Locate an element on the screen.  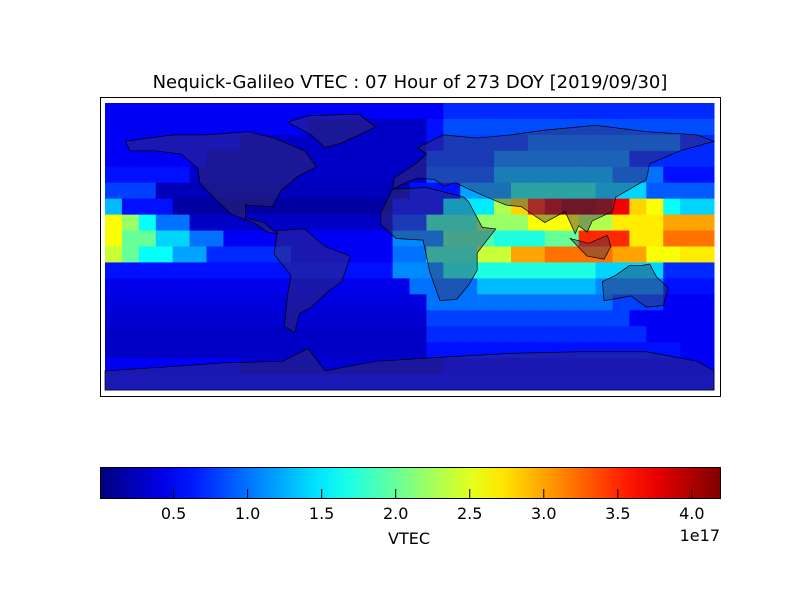
colorbar-tick-label: 3.5 is located at coordinates (617, 513).